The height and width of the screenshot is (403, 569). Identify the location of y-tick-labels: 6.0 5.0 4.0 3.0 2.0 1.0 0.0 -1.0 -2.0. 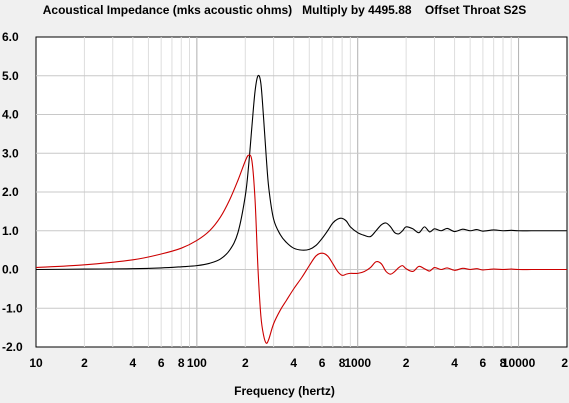
(12, 192).